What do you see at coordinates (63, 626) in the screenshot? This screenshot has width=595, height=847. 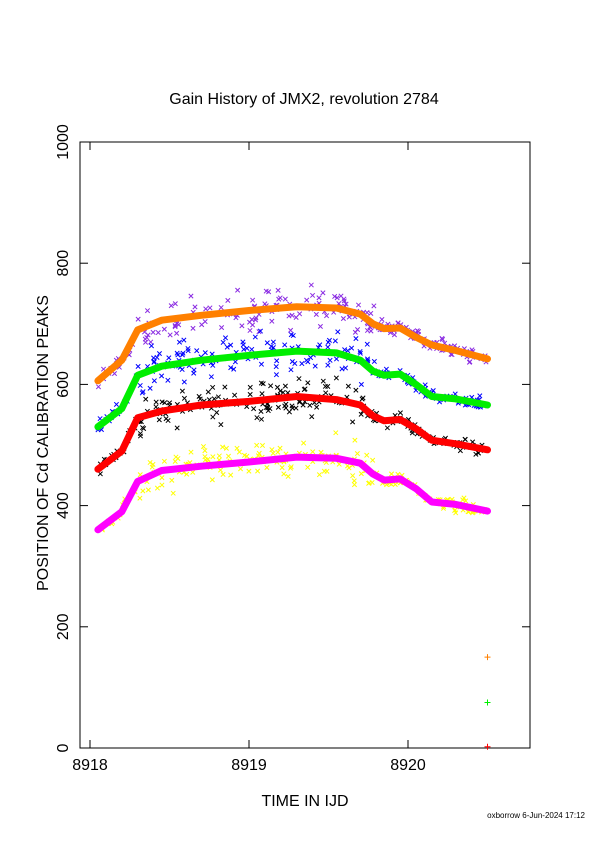 I see `y-tick-label: 200` at bounding box center [63, 626].